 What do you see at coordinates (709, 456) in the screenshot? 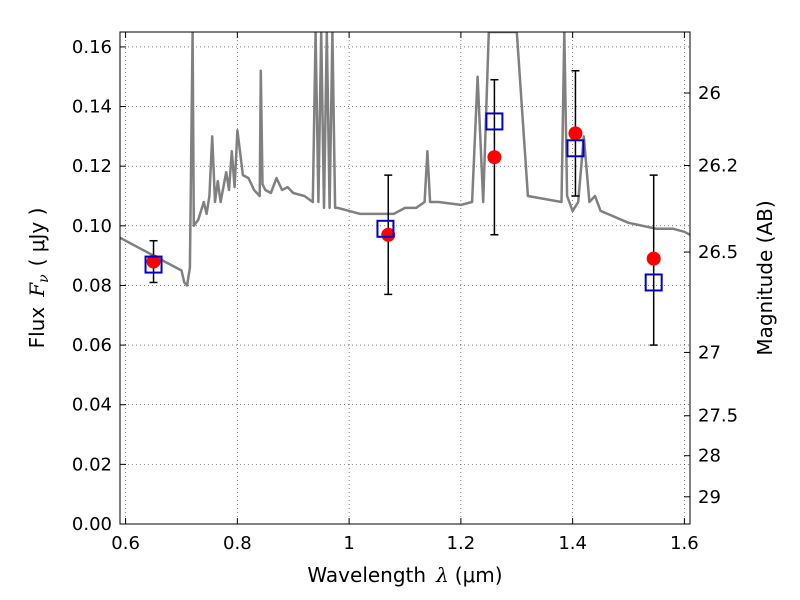
I see `y2-tick-label: 28` at bounding box center [709, 456].